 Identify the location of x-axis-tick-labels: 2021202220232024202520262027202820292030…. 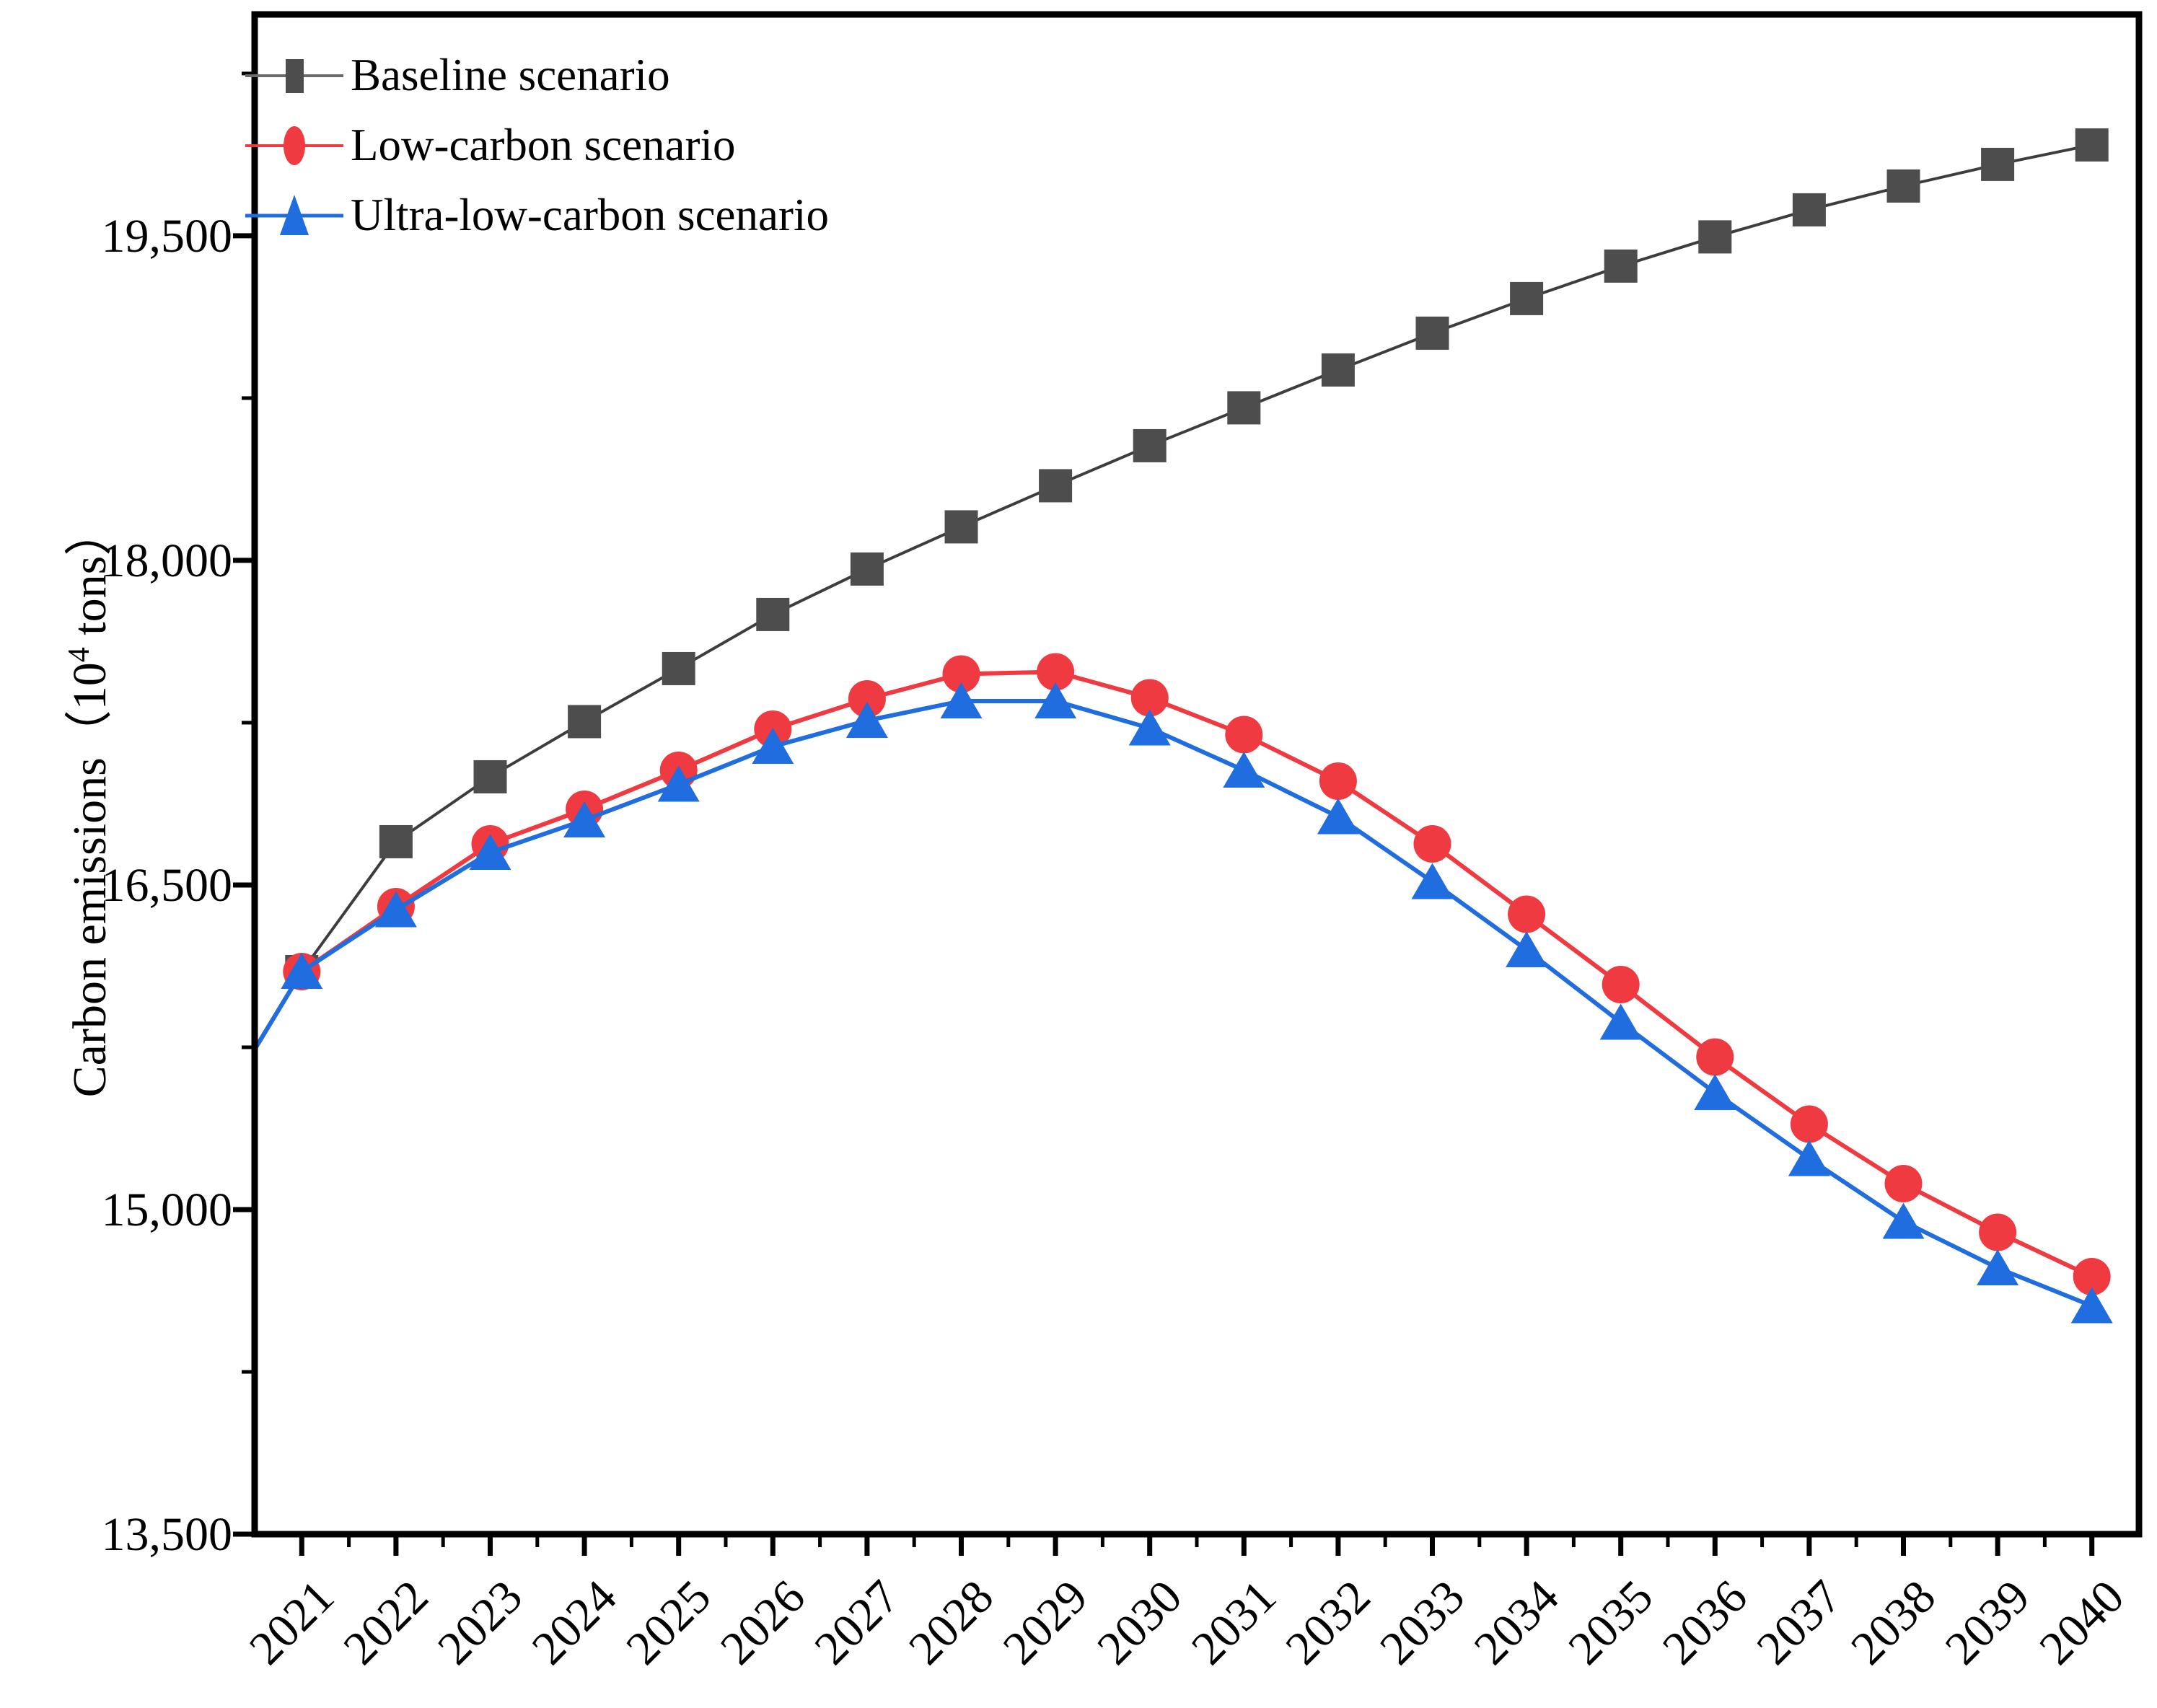
(1187, 1623).